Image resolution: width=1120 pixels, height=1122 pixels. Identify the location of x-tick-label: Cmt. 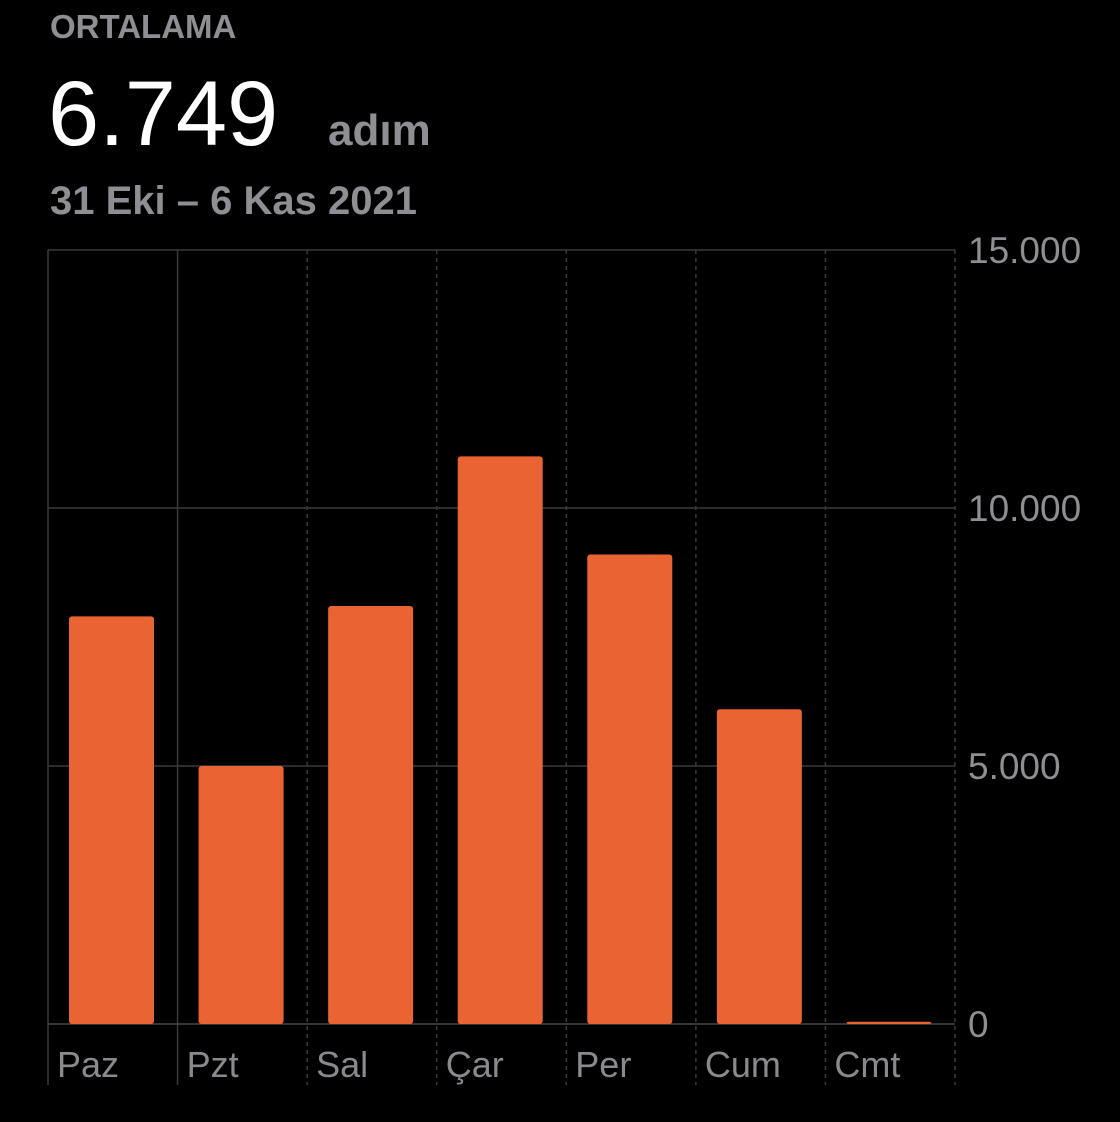
(867, 1064).